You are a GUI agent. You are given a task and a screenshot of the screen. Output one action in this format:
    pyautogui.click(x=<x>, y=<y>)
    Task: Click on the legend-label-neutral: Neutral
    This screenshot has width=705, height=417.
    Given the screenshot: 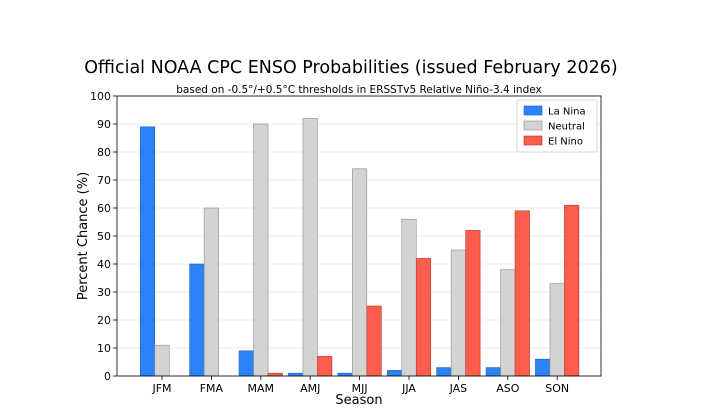 What is the action you would take?
    pyautogui.click(x=566, y=127)
    